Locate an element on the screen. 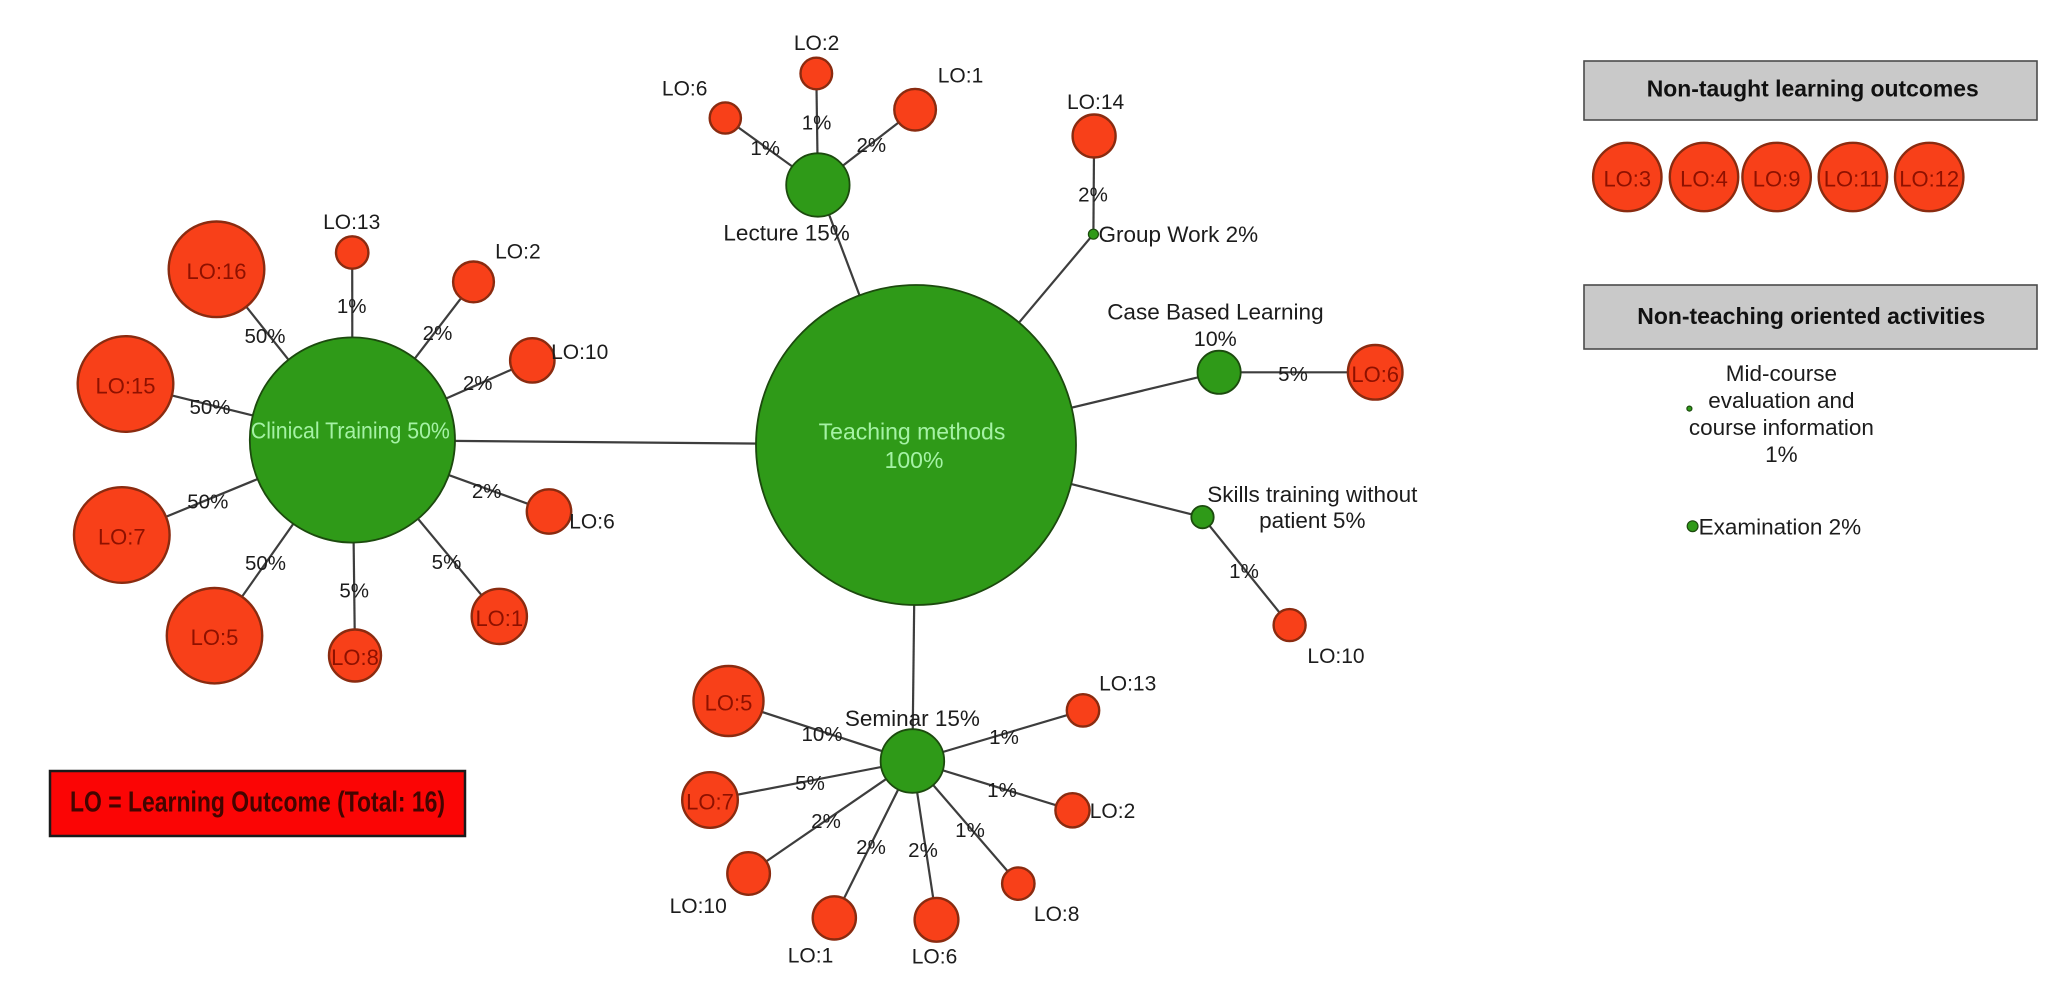  svg-text:Non-teaching oriented activiti: Non-teaching oriented activities is located at coordinates (1811, 316).